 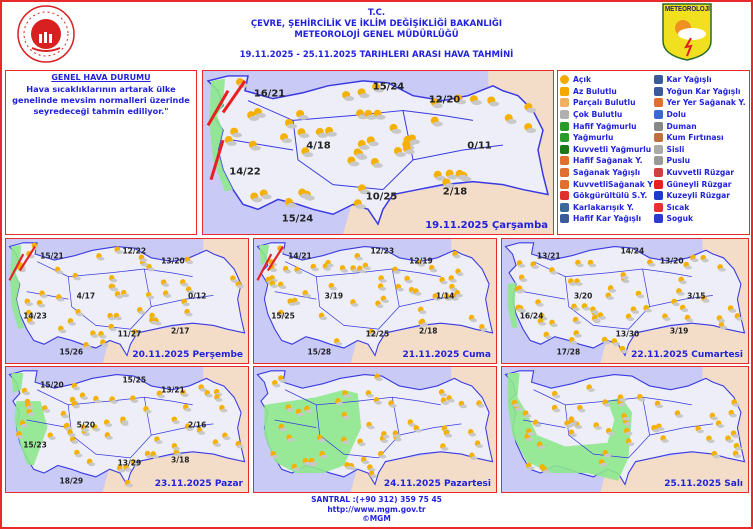 What do you see at coordinates (35, 444) in the screenshot?
I see `region-temperature: 15/23` at bounding box center [35, 444].